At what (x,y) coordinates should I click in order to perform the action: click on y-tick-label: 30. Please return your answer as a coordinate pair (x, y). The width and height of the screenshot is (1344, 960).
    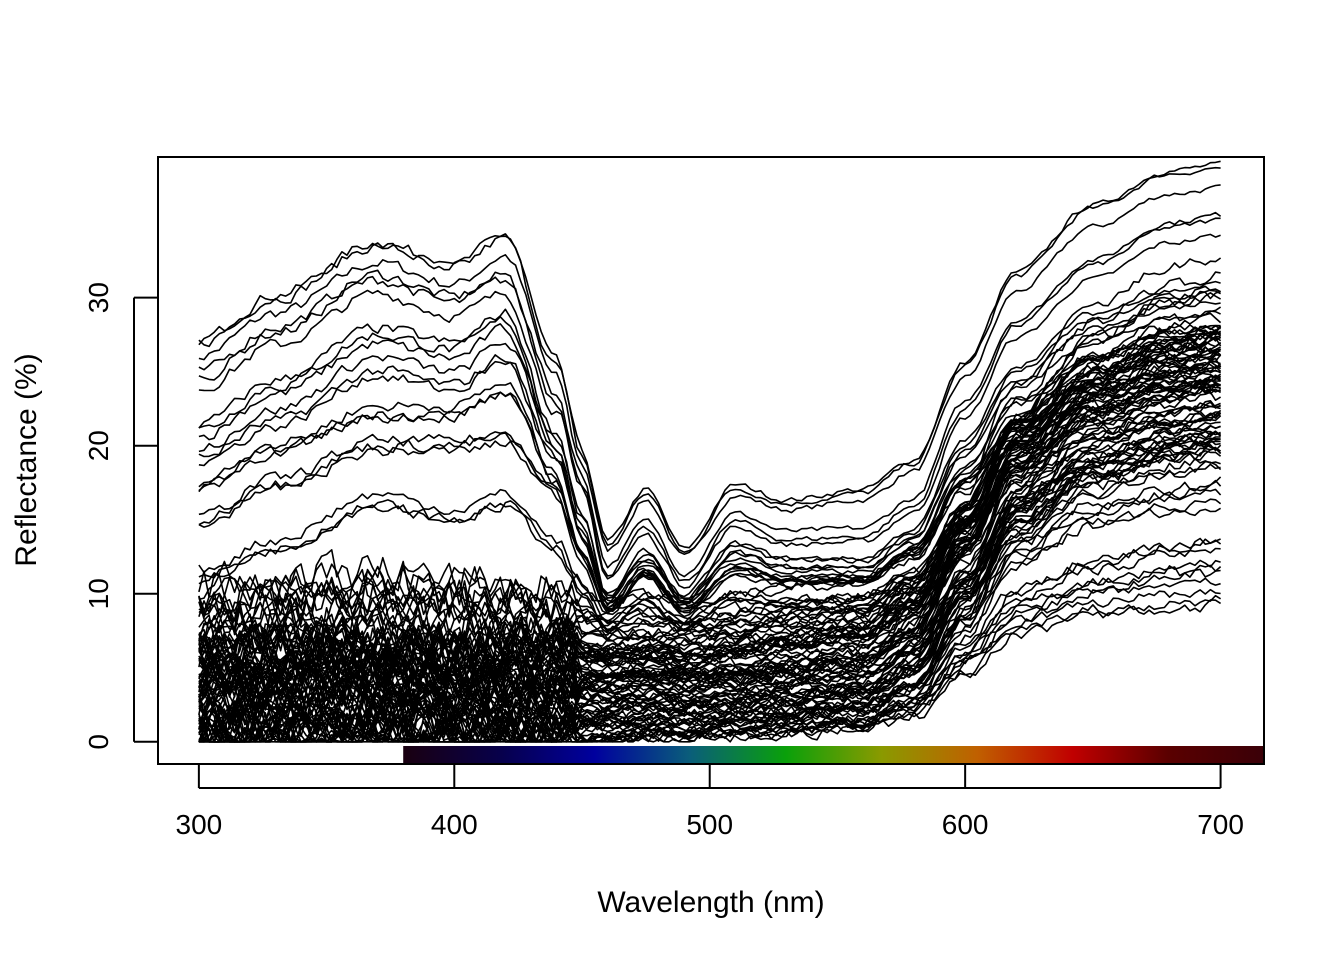
    Looking at the image, I should click on (98, 297).